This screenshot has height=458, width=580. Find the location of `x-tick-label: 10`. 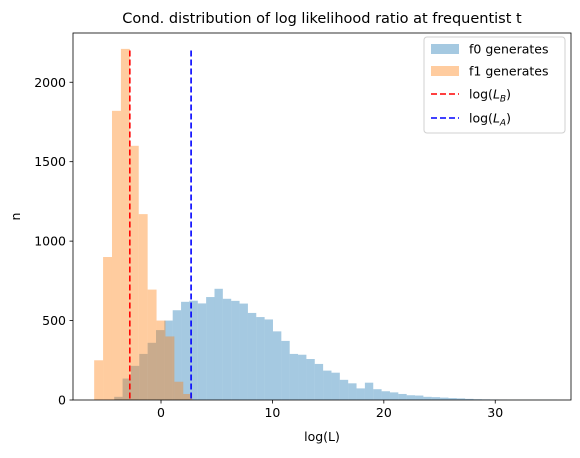

x-tick-label: 10 is located at coordinates (272, 412).